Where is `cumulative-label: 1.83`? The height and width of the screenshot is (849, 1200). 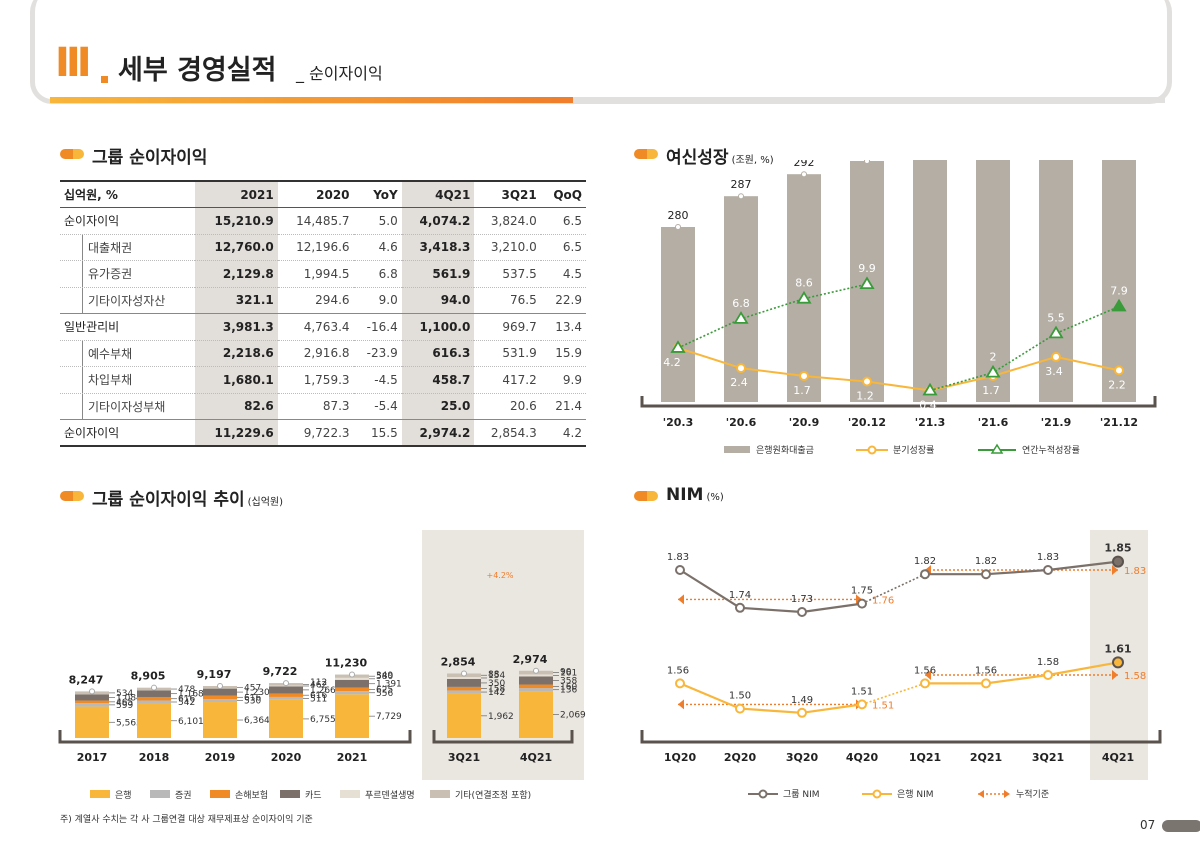 cumulative-label: 1.83 is located at coordinates (1135, 571).